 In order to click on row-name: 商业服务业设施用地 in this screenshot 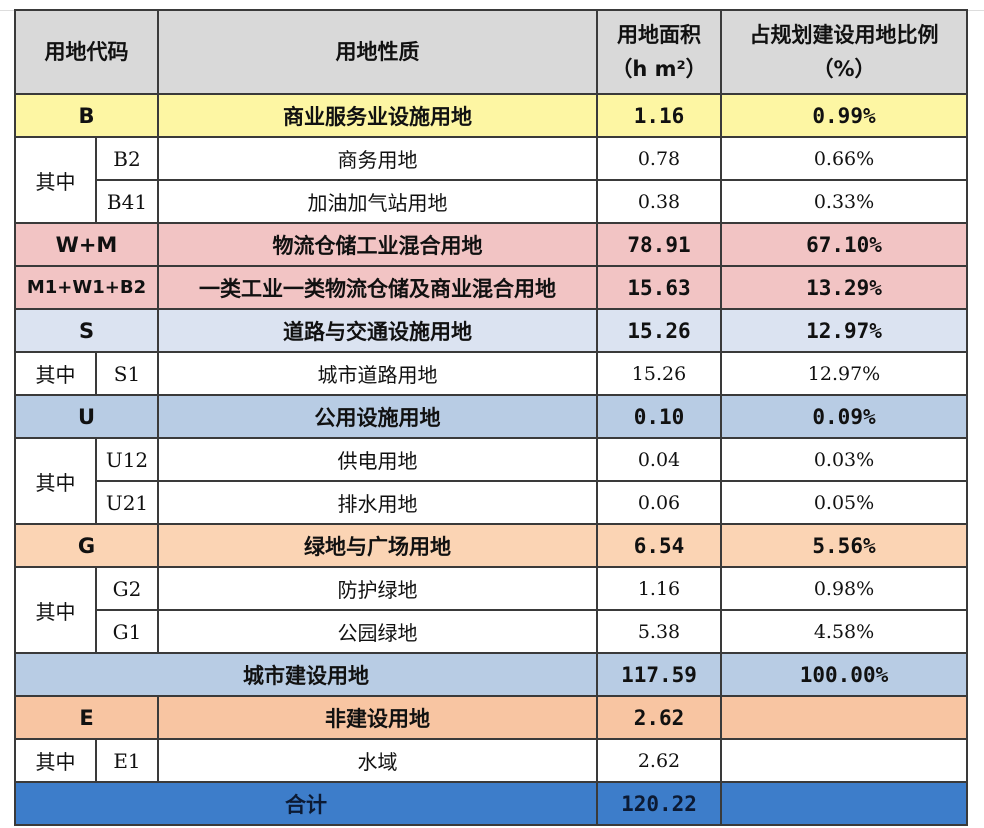, I will do `click(377, 115)`.